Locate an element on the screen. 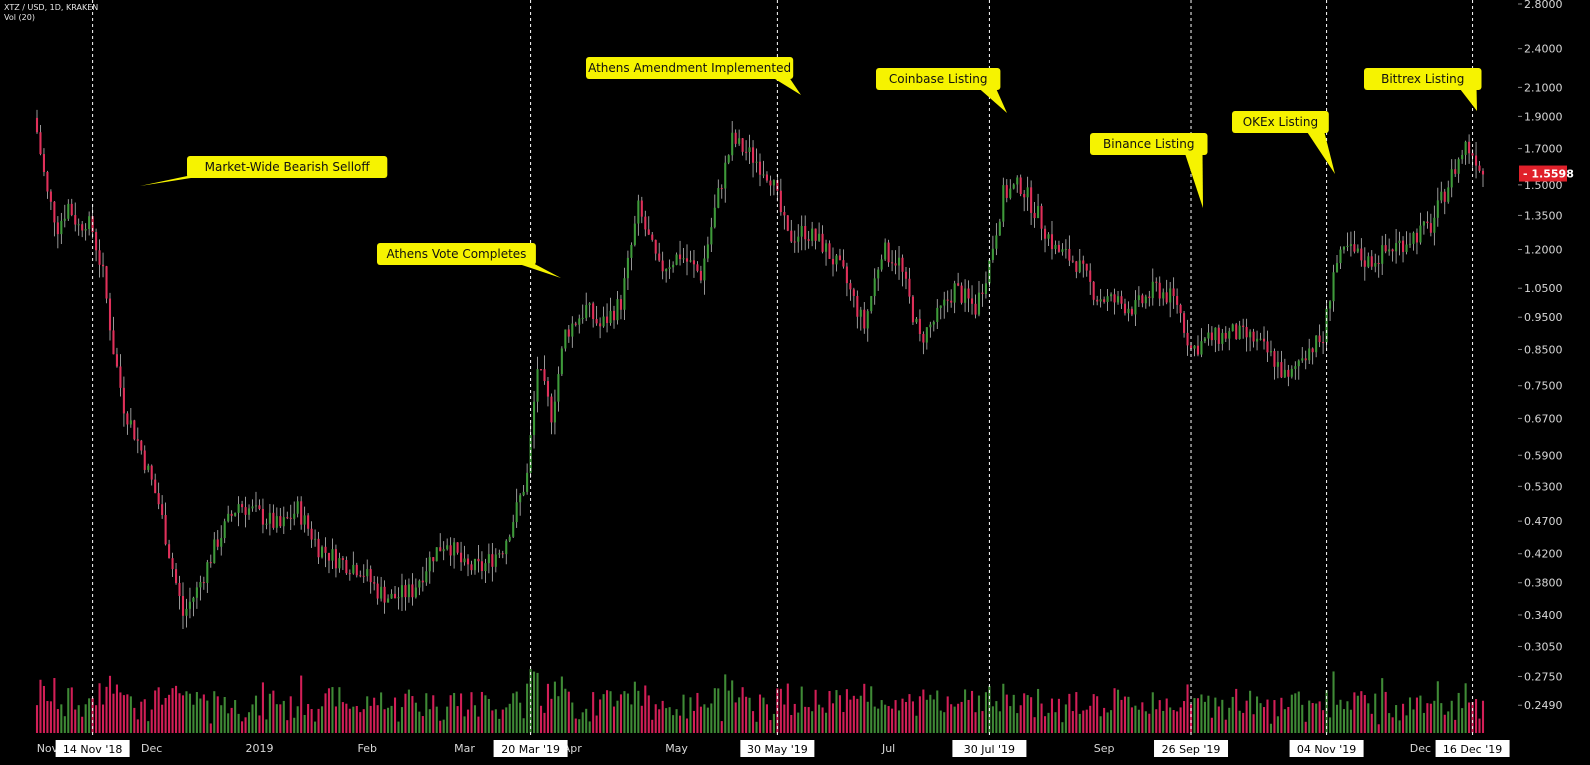  price-tick-label: 0.6700 is located at coordinates (1543, 418).